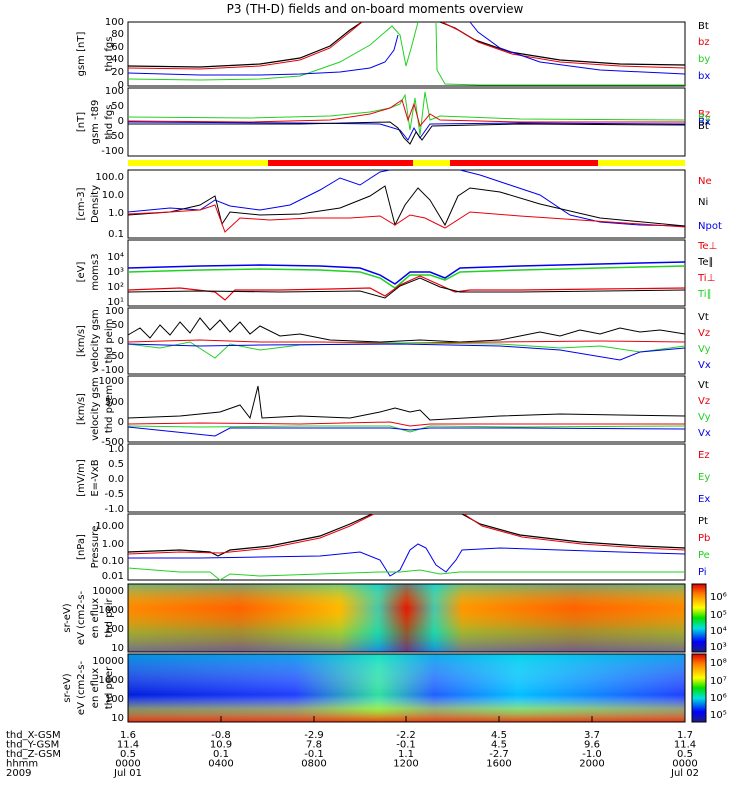 The width and height of the screenshot is (750, 800). What do you see at coordinates (703, 202) in the screenshot?
I see `legend-density-ni: Ni` at bounding box center [703, 202].